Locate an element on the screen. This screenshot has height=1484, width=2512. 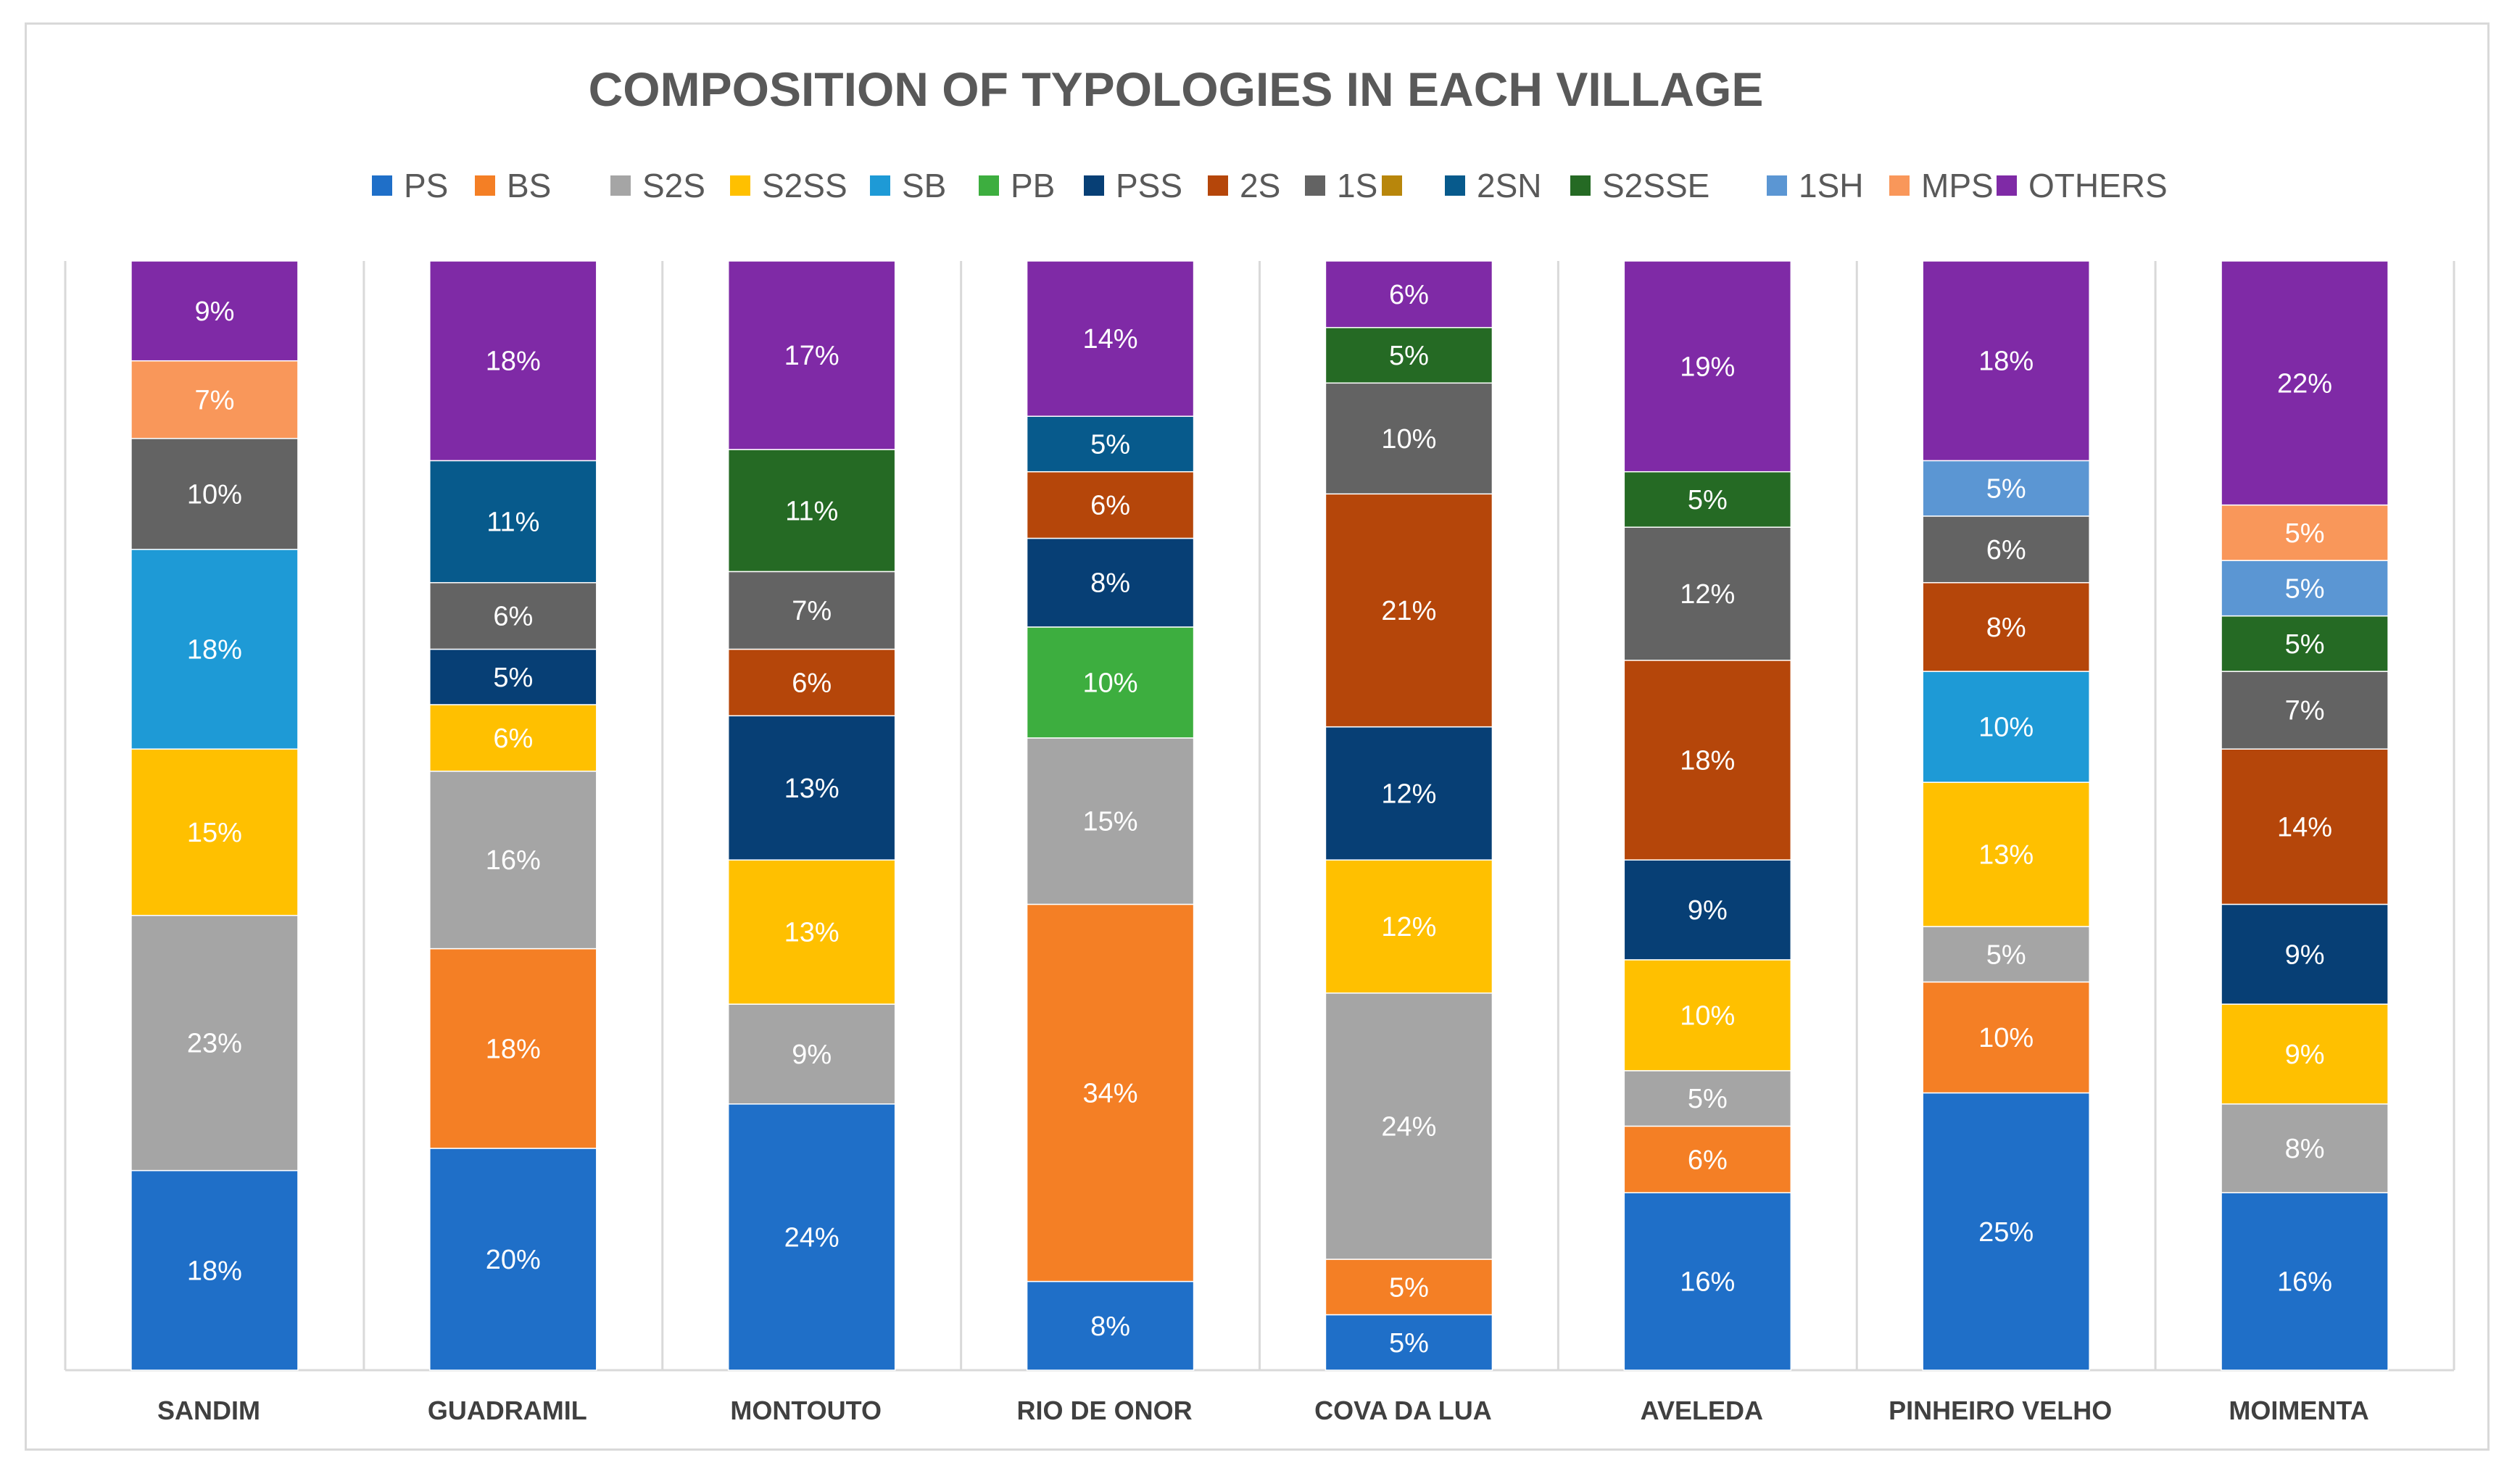
legend-swatch-2s is located at coordinates (1218, 185).